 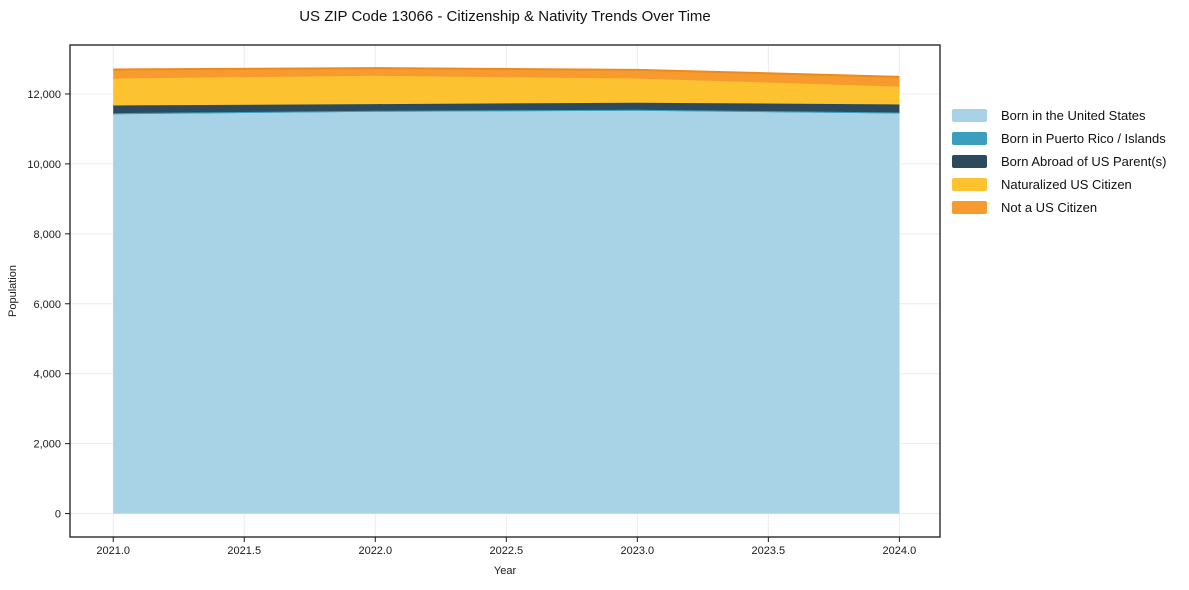 I want to click on x-tick-label: 2024.0, so click(x=900, y=551).